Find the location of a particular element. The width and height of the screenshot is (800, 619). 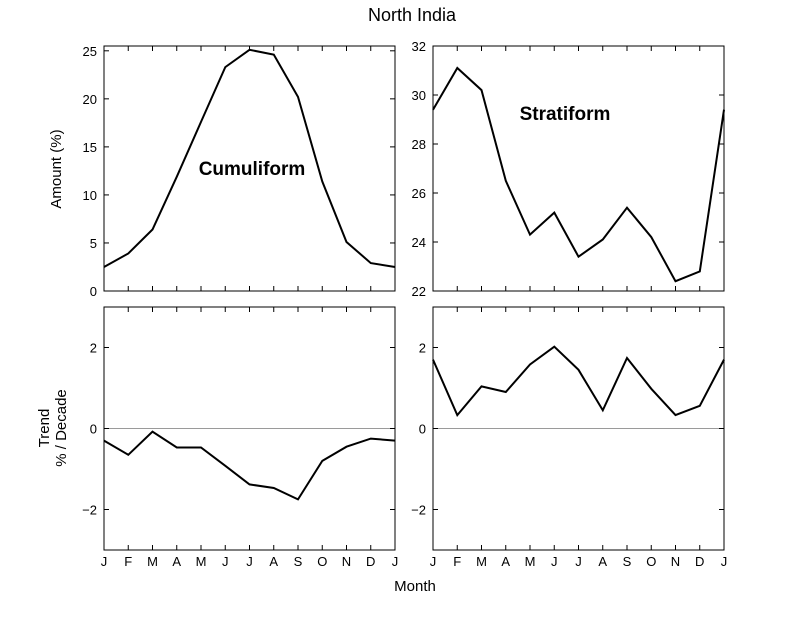

panel-label: Cumuliform is located at coordinates (252, 169).